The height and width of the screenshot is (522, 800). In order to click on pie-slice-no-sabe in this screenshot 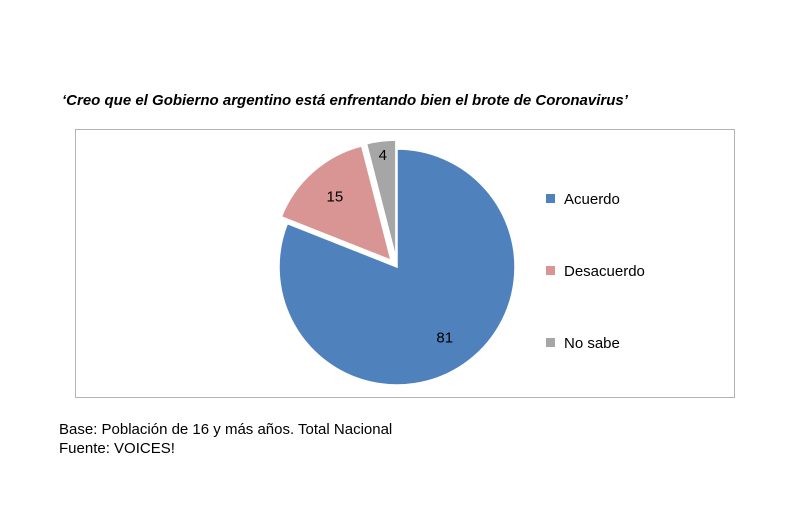, I will do `click(381, 199)`.